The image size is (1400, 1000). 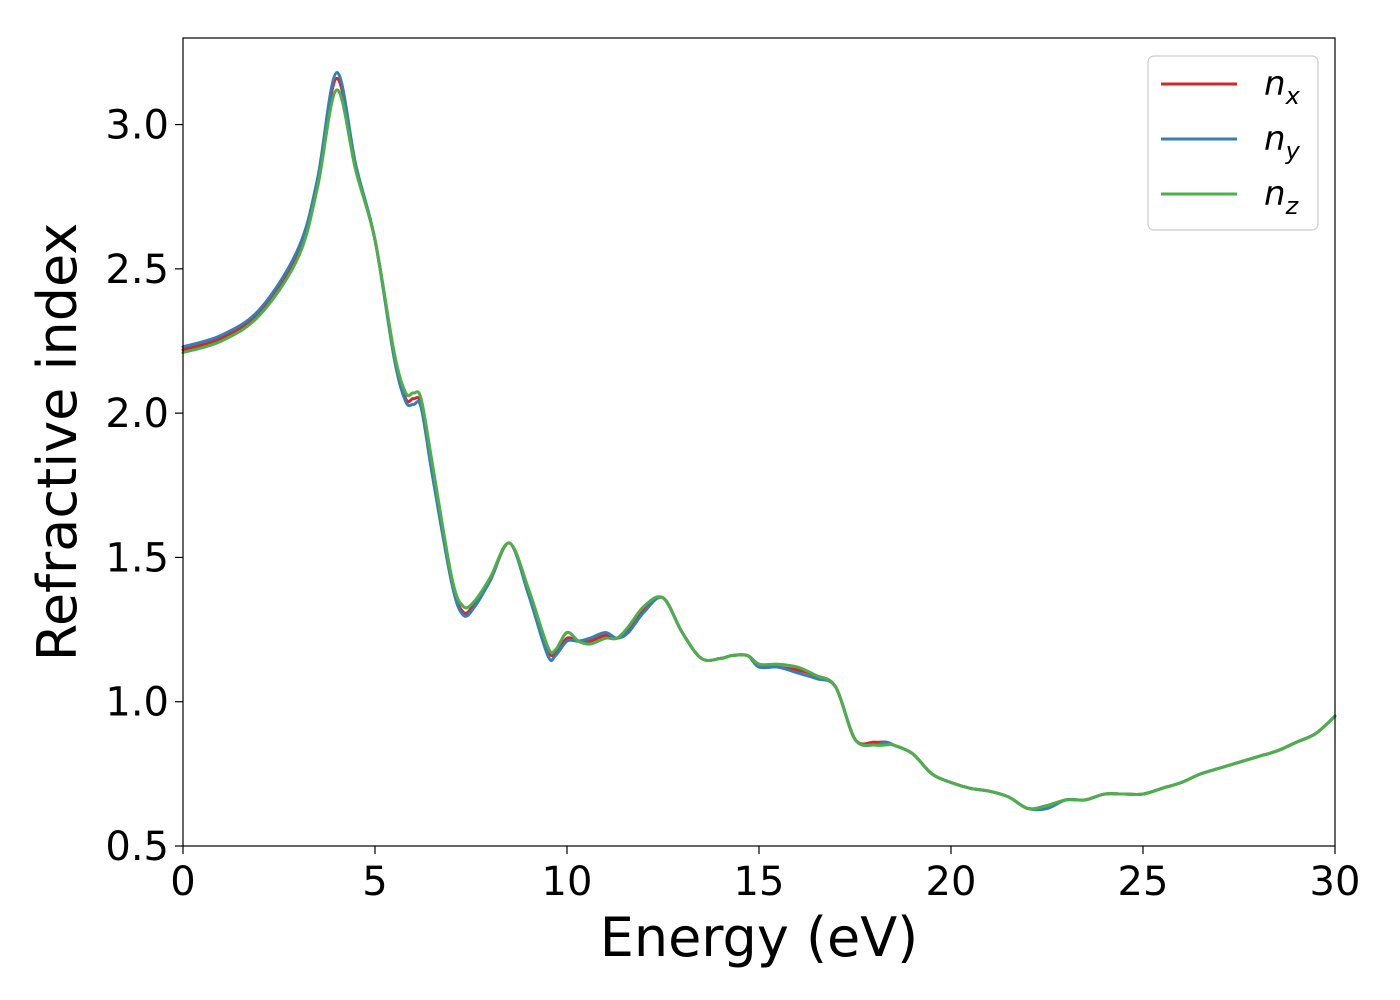 What do you see at coordinates (137, 126) in the screenshot?
I see `y-tick-label: 3.0` at bounding box center [137, 126].